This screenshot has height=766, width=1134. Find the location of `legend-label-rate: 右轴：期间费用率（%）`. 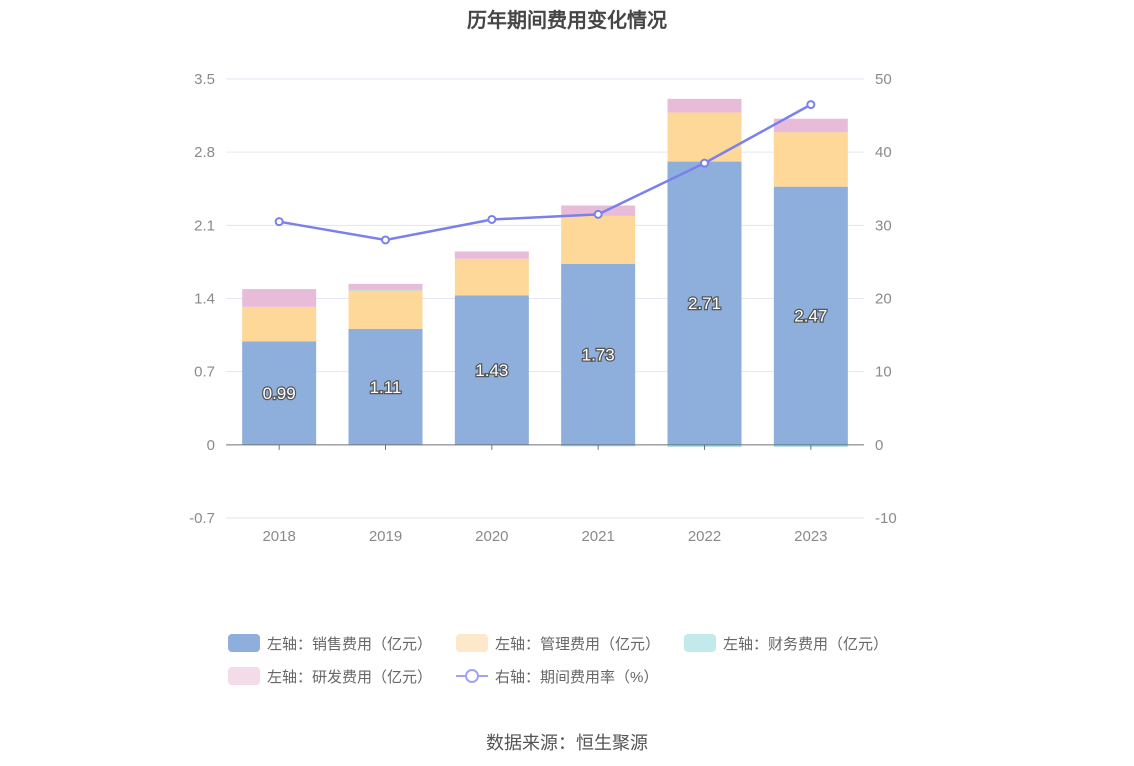

legend-label-rate: 右轴：期间费用率（%） is located at coordinates (577, 677).